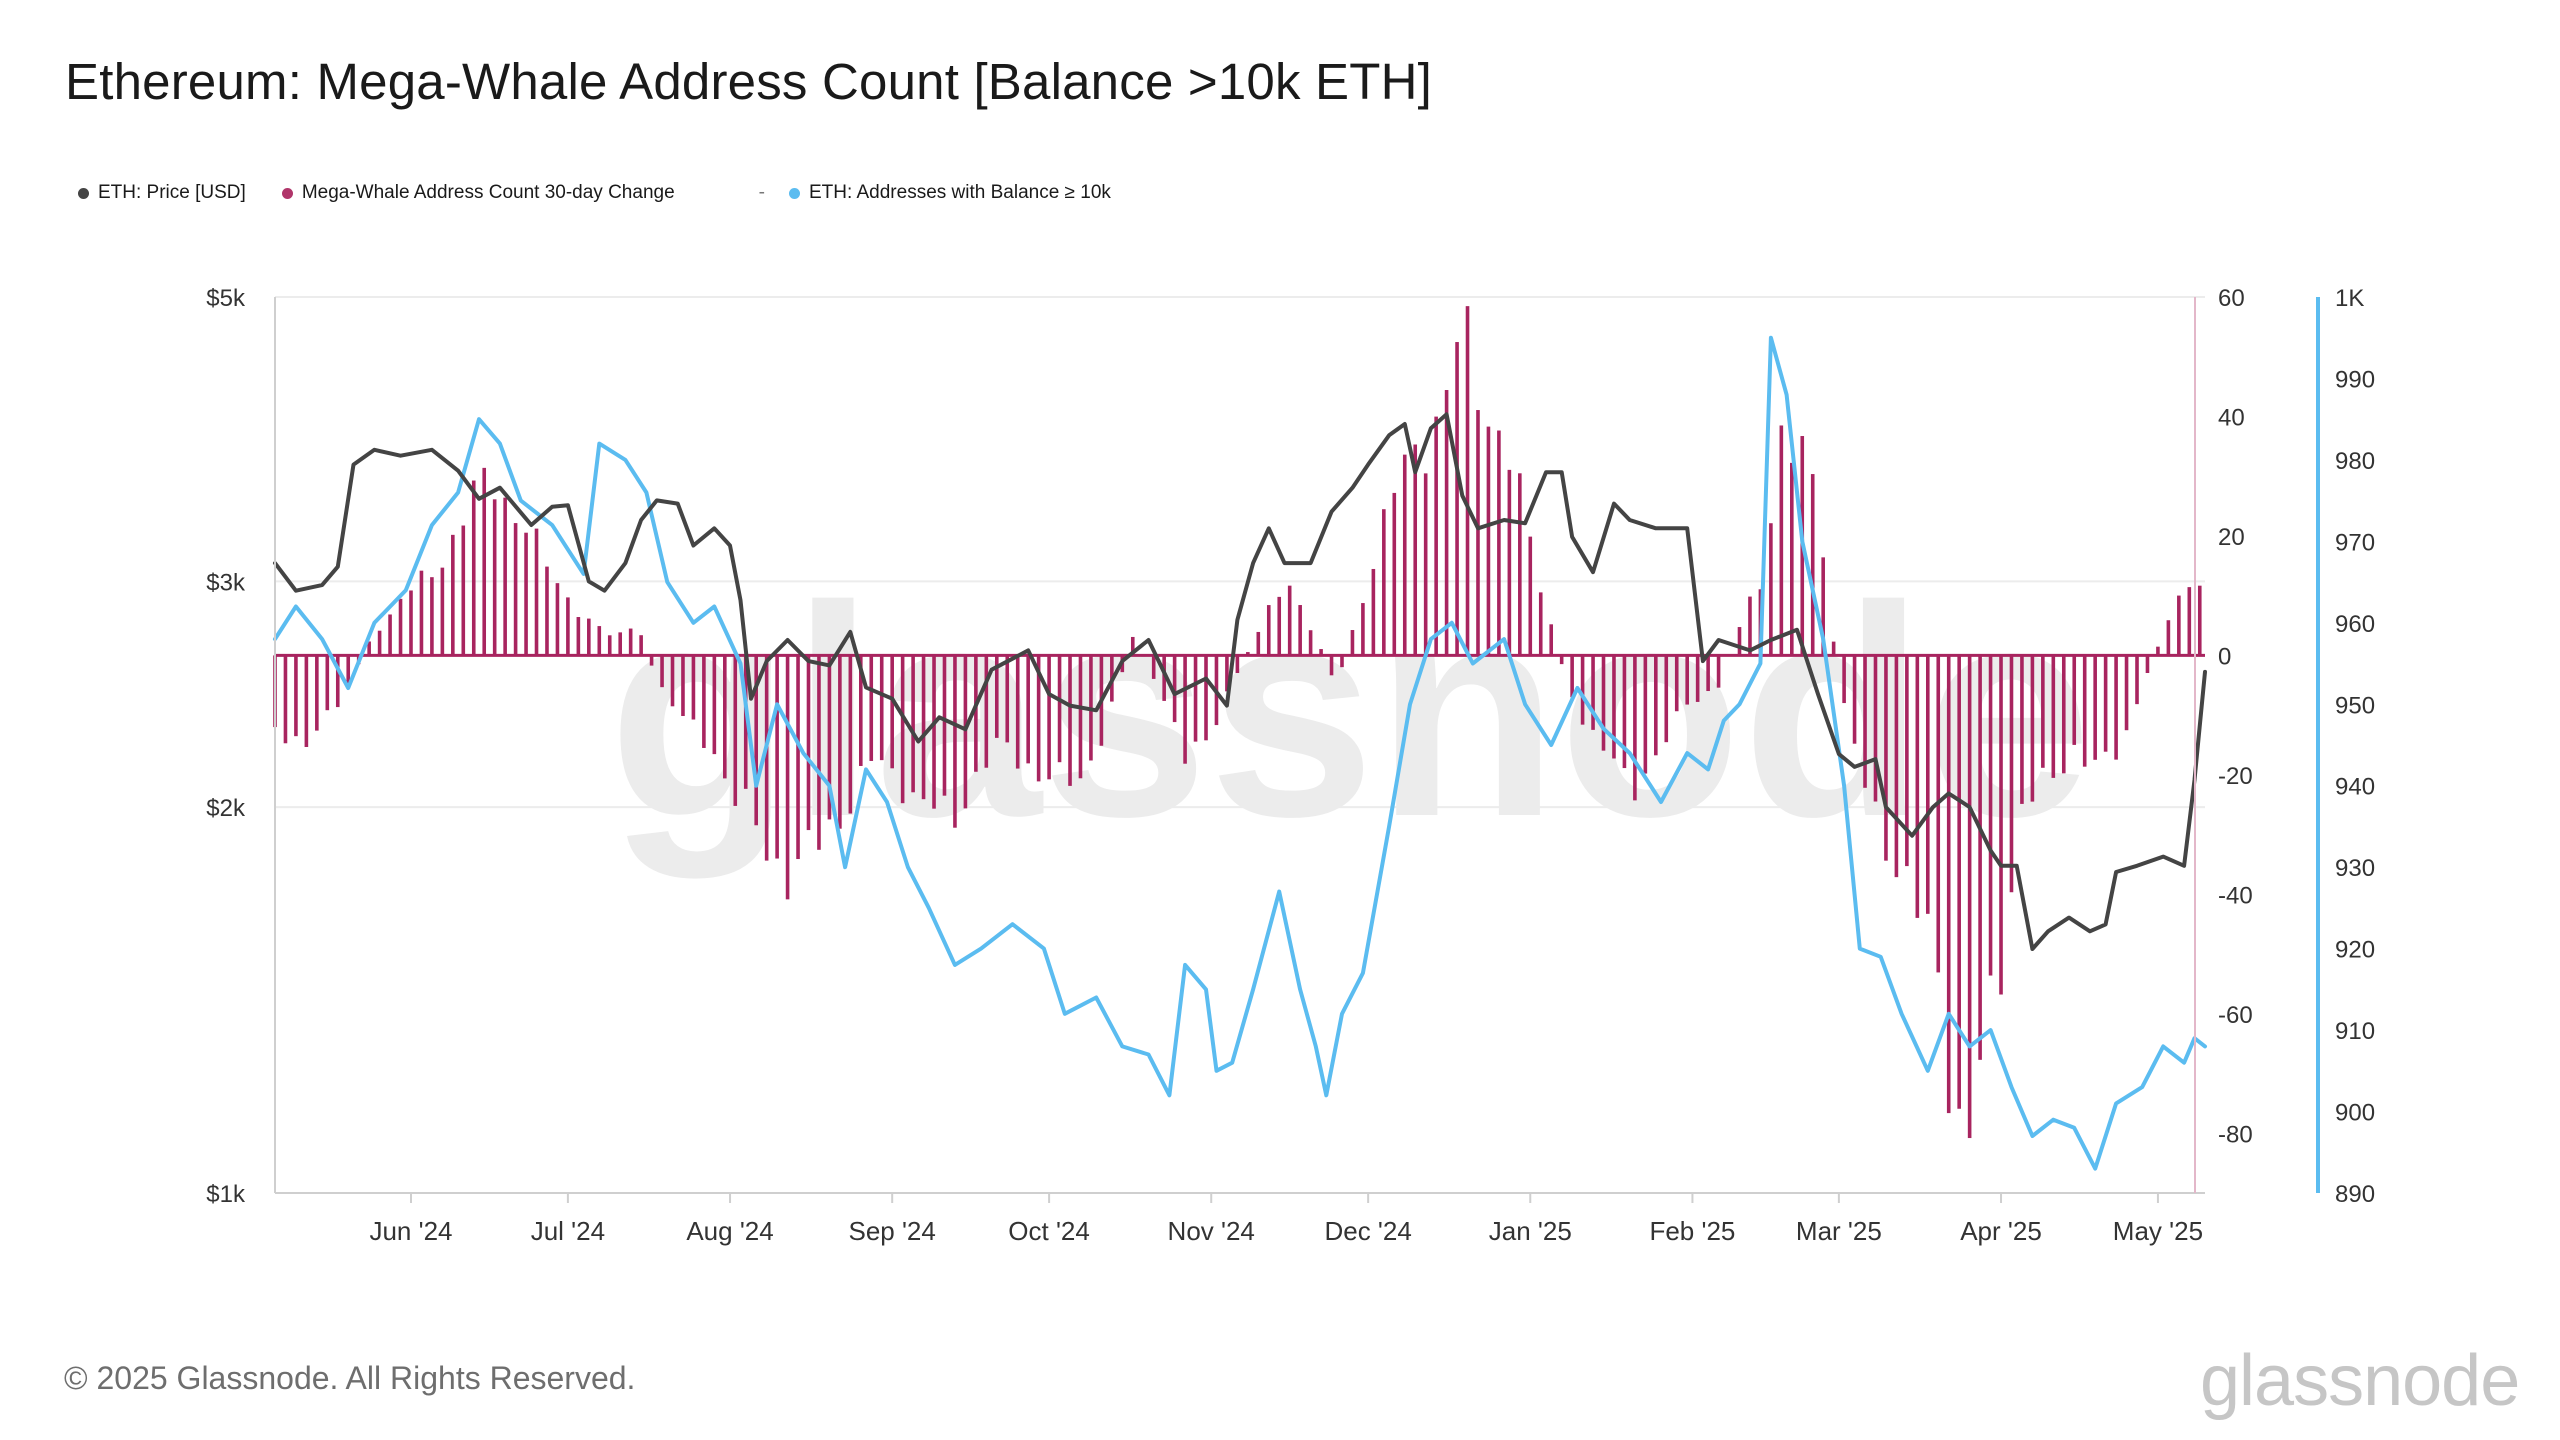  Describe the element at coordinates (2360, 1381) in the screenshot. I see `brand-logo: glassnode` at that location.